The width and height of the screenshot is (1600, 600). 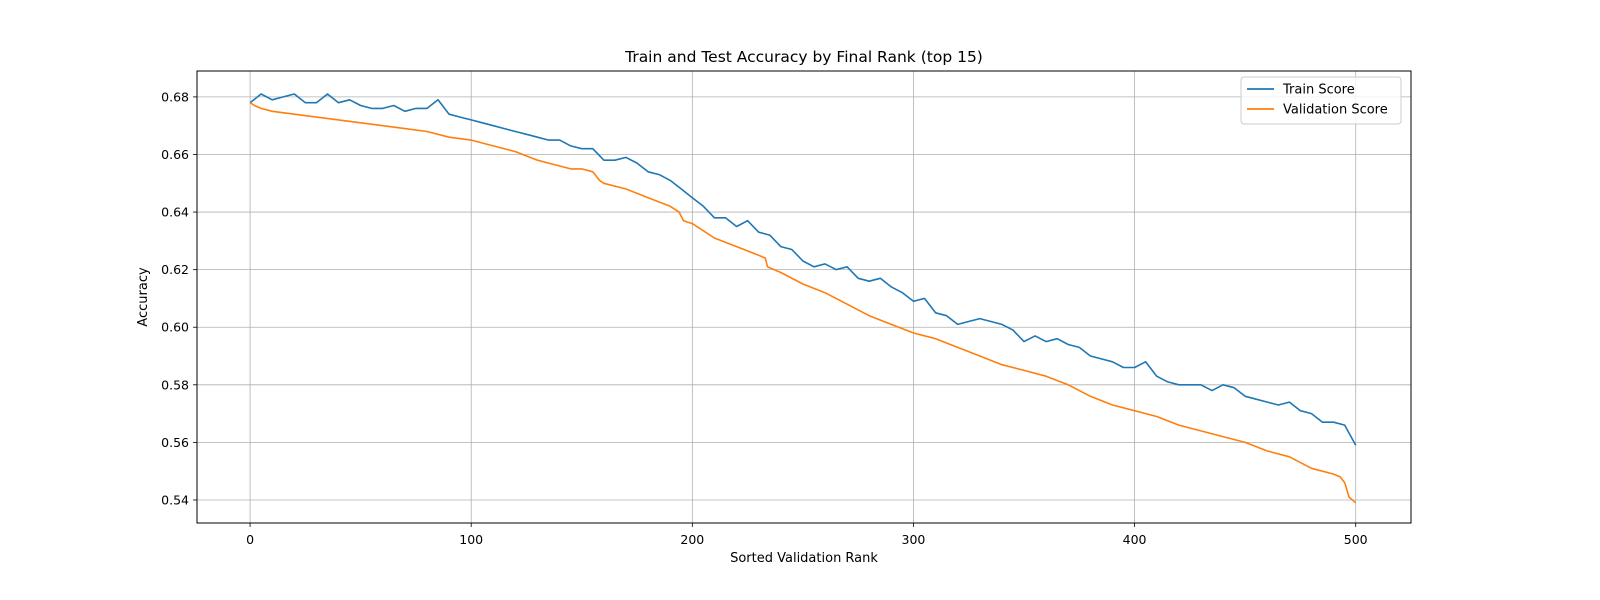 What do you see at coordinates (175, 96) in the screenshot?
I see `y-tick-label: 0.68` at bounding box center [175, 96].